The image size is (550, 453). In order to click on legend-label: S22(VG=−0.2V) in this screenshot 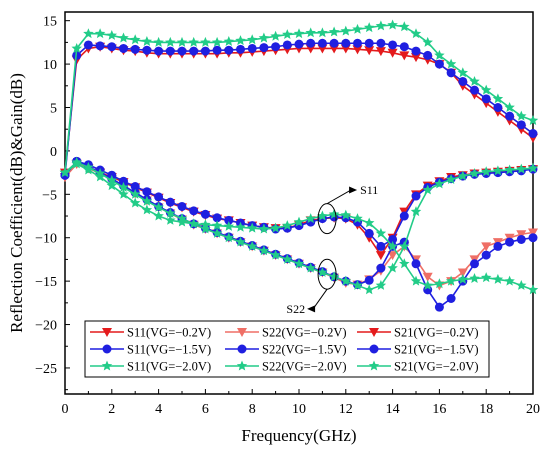, I will do `click(304, 333)`.